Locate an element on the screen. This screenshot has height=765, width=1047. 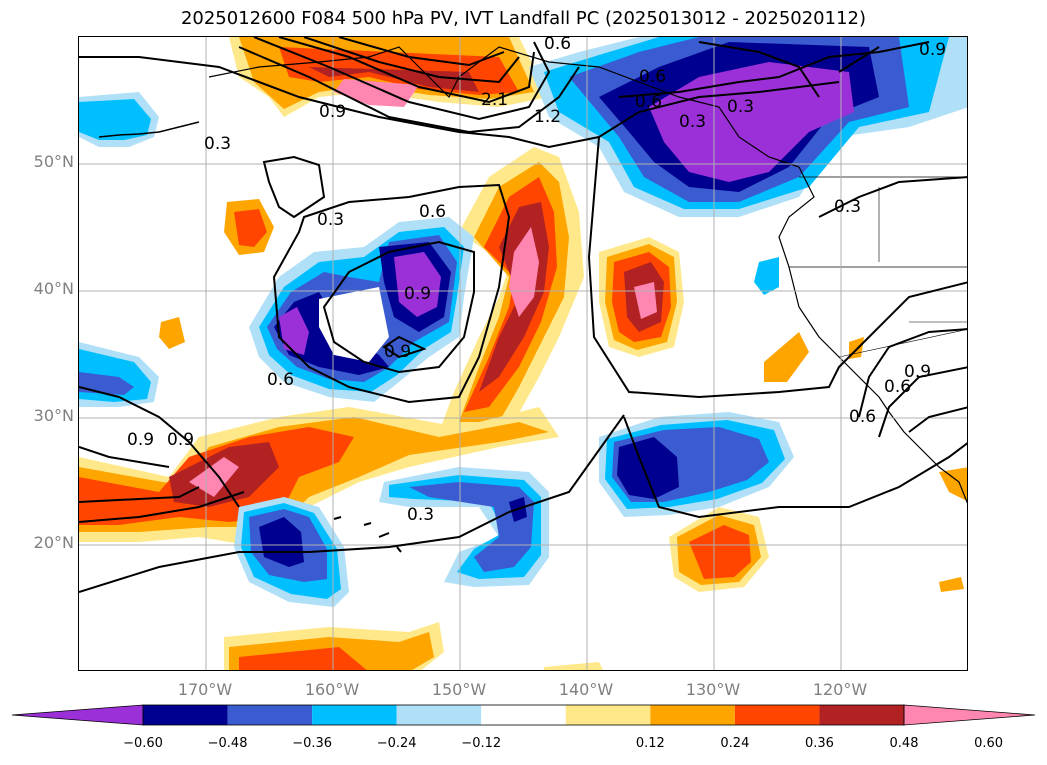
contour-south-0.9 is located at coordinates (162, 507).